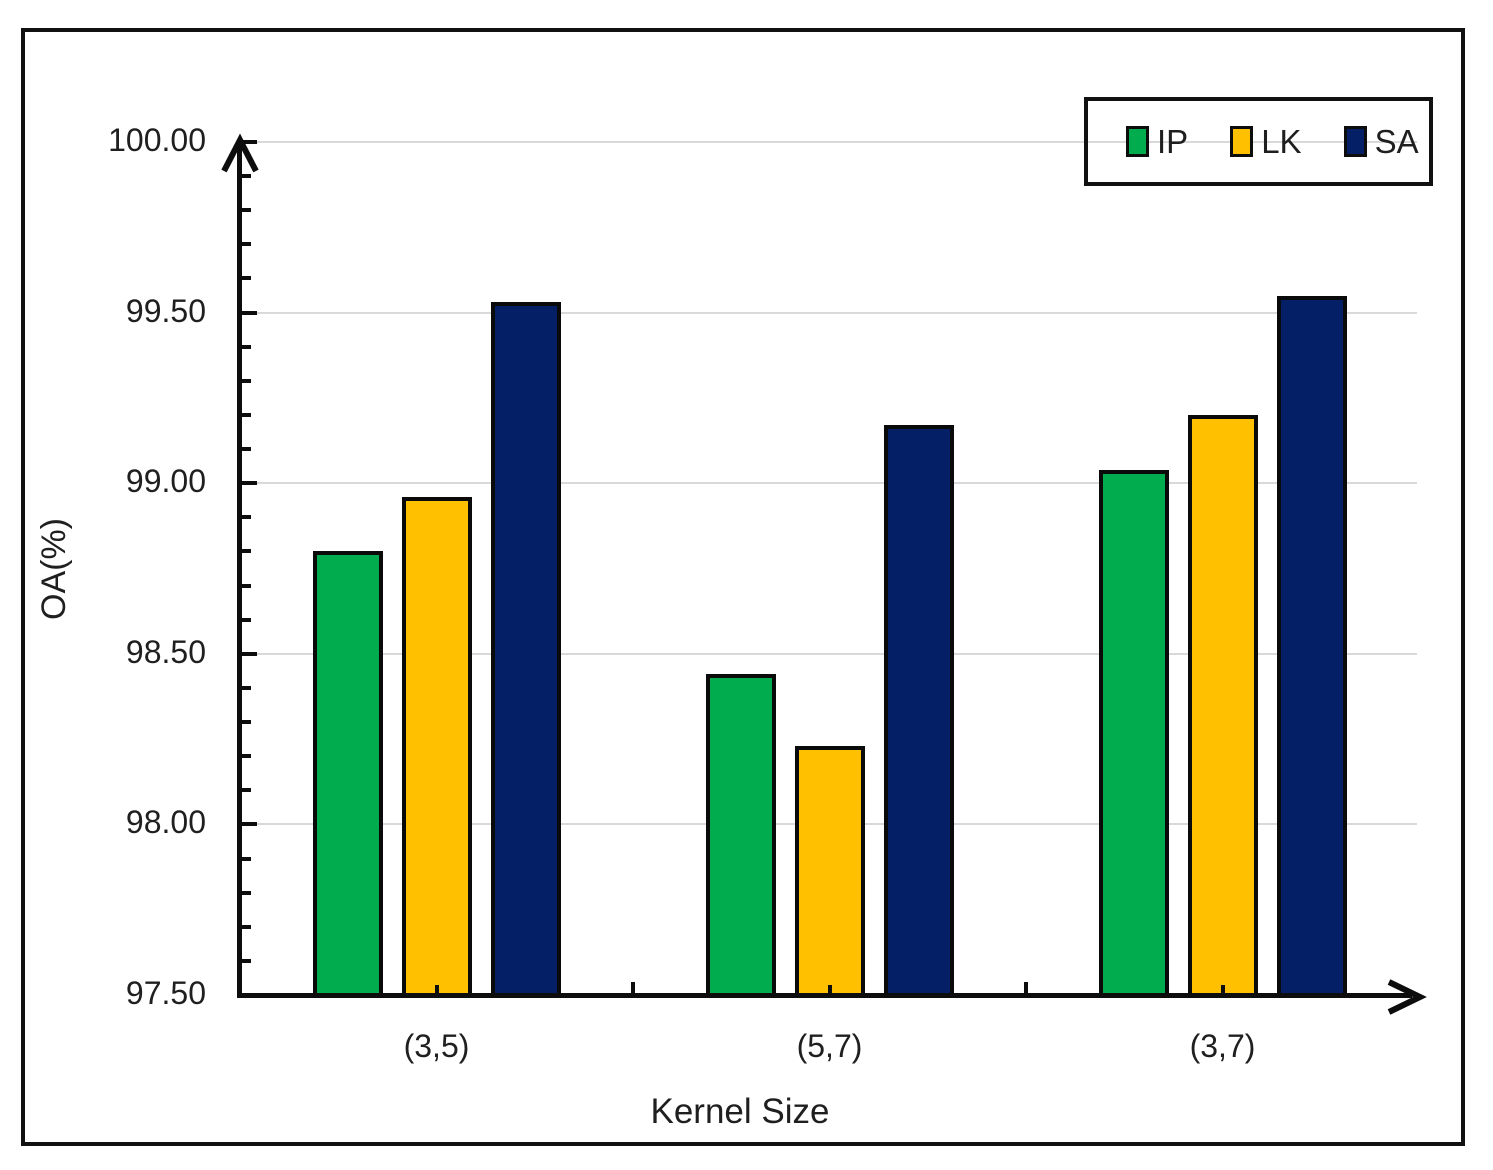 The width and height of the screenshot is (1493, 1170). Describe the element at coordinates (1222, 705) in the screenshot. I see `bar-lk-(3,7)` at that location.